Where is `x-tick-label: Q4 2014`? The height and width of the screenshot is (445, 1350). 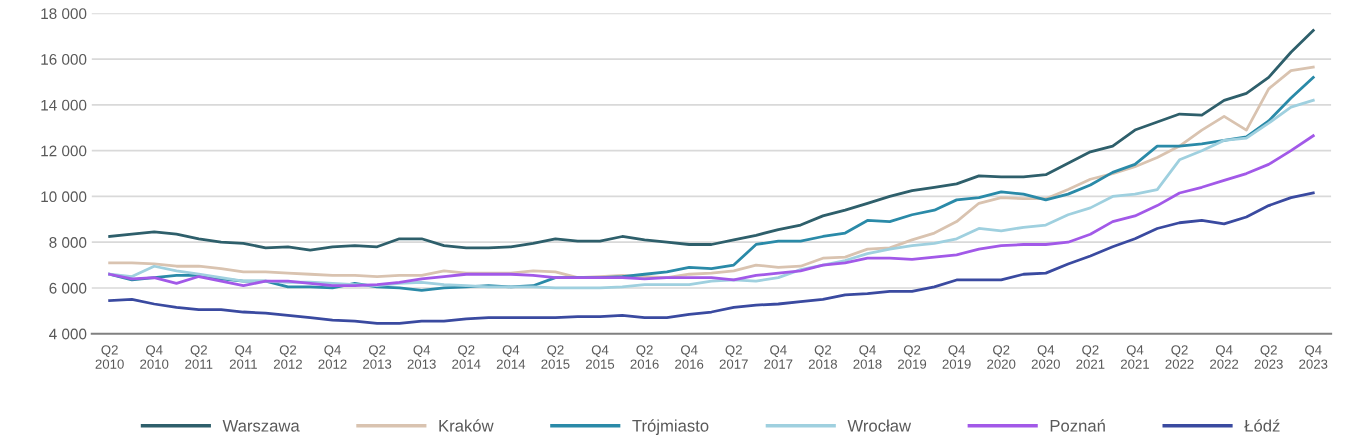
x-tick-label: Q4 2014 is located at coordinates (511, 357).